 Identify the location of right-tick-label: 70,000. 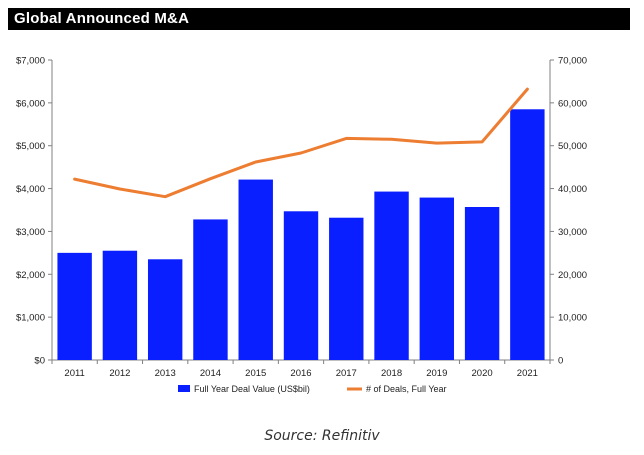
(572, 61).